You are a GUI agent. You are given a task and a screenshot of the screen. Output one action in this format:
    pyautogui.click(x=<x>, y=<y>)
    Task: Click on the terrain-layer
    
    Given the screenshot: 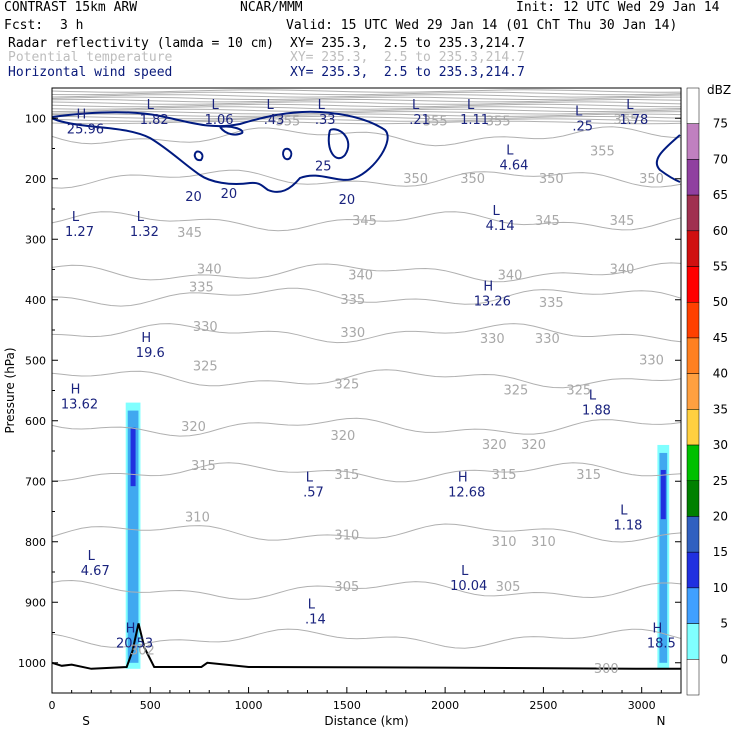 What is the action you would take?
    pyautogui.click(x=366, y=646)
    